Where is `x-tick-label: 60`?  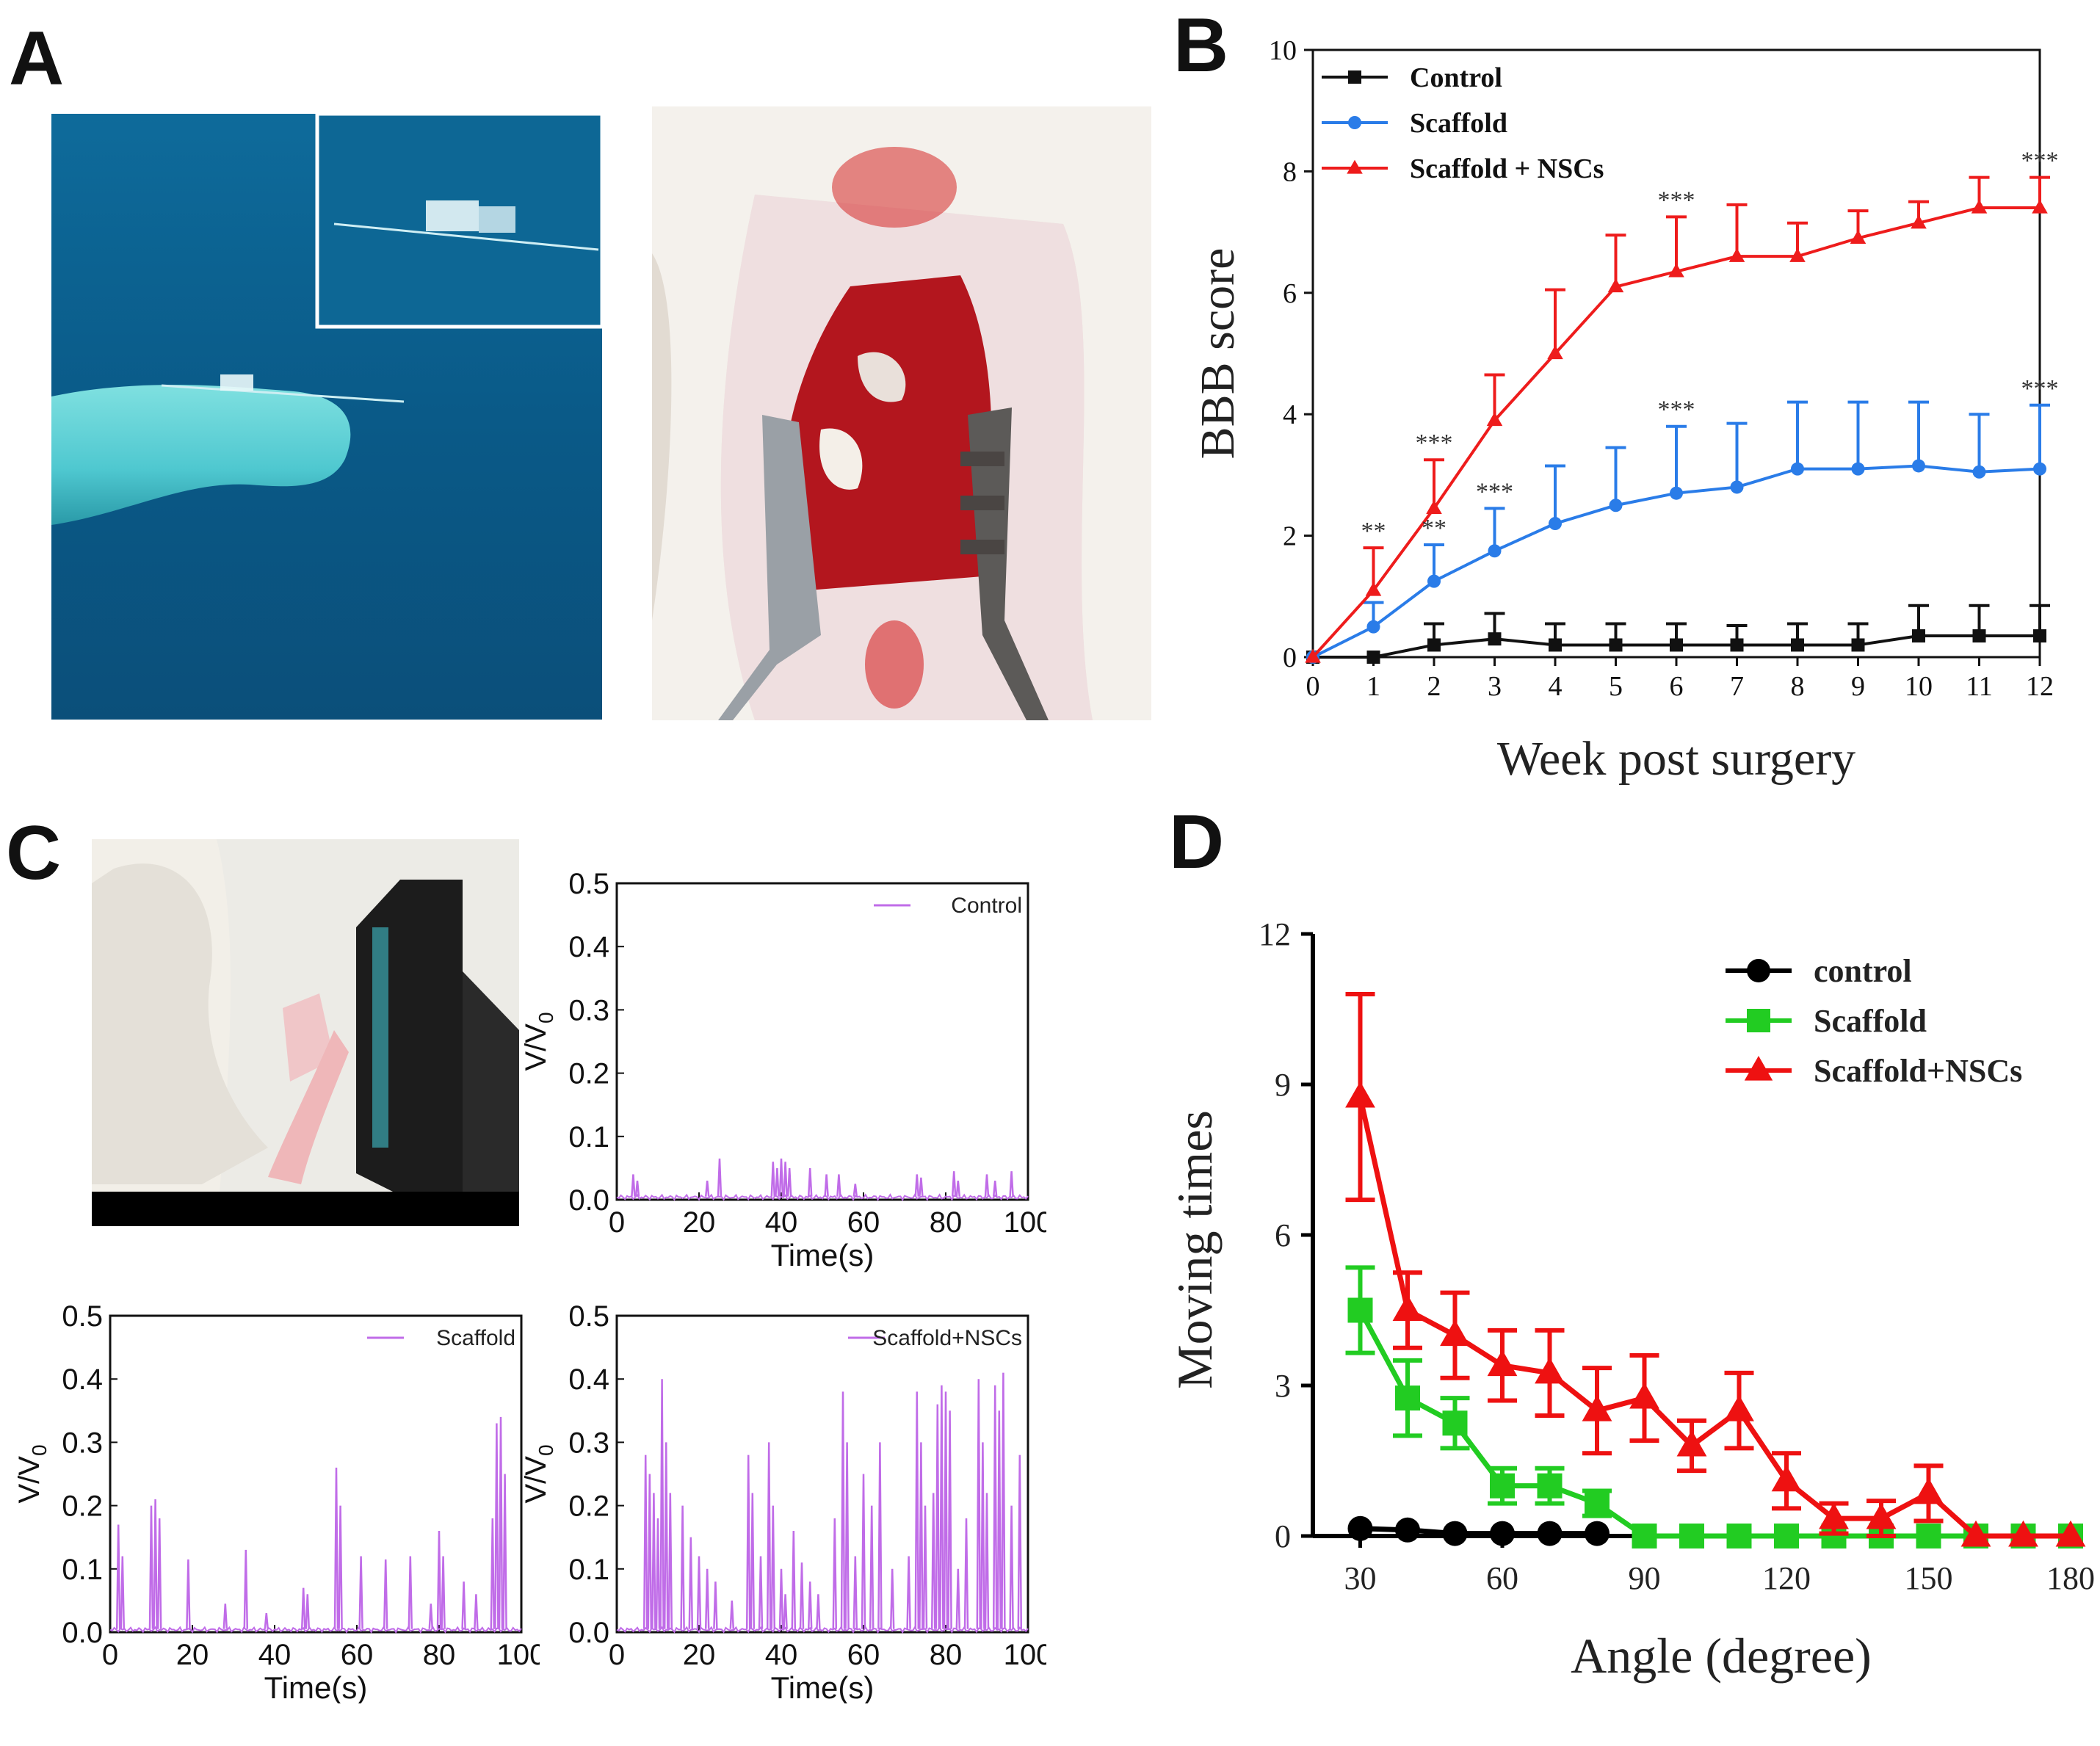
x-tick-label: 60 is located at coordinates (1502, 1578).